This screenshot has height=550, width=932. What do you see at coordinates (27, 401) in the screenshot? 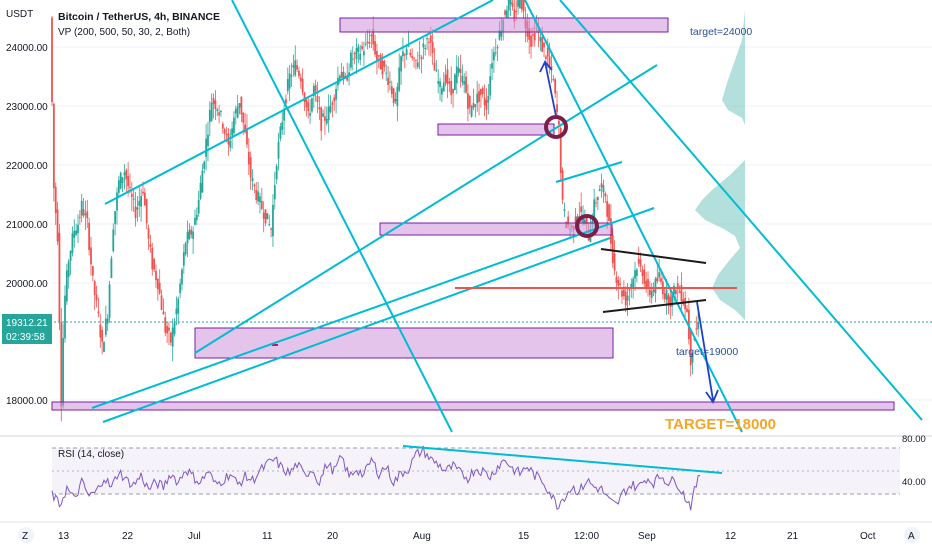
I see `y-tick-label: 18000.00` at bounding box center [27, 401].